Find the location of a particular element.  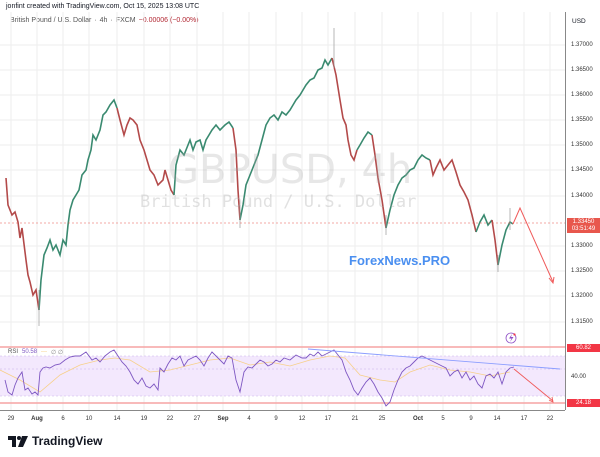

time-tick: 6 is located at coordinates (63, 419).